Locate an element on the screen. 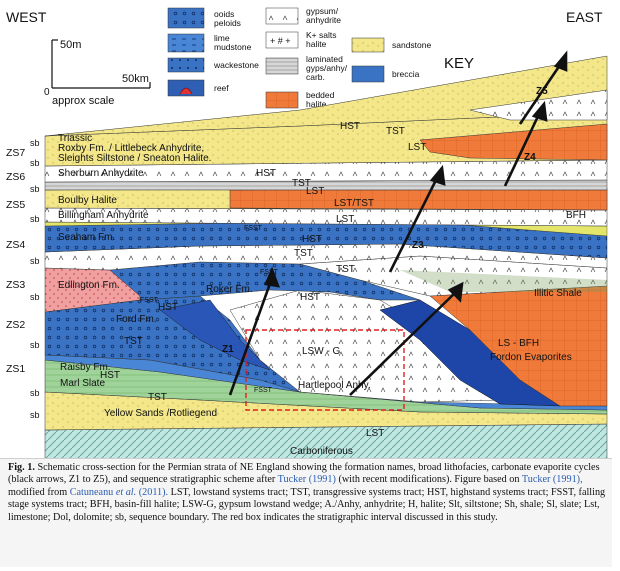 Image resolution: width=620 pixels, height=571 pixels. unit-roker: Roker Fm. is located at coordinates (229, 289).